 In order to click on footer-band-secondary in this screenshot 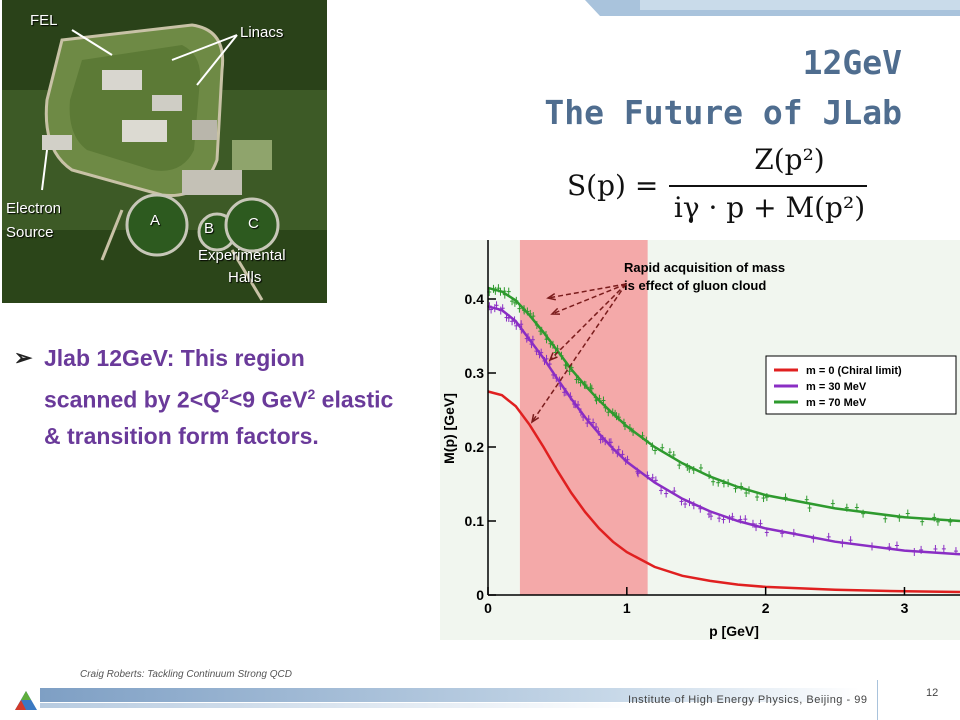, I will do `click(340, 705)`.